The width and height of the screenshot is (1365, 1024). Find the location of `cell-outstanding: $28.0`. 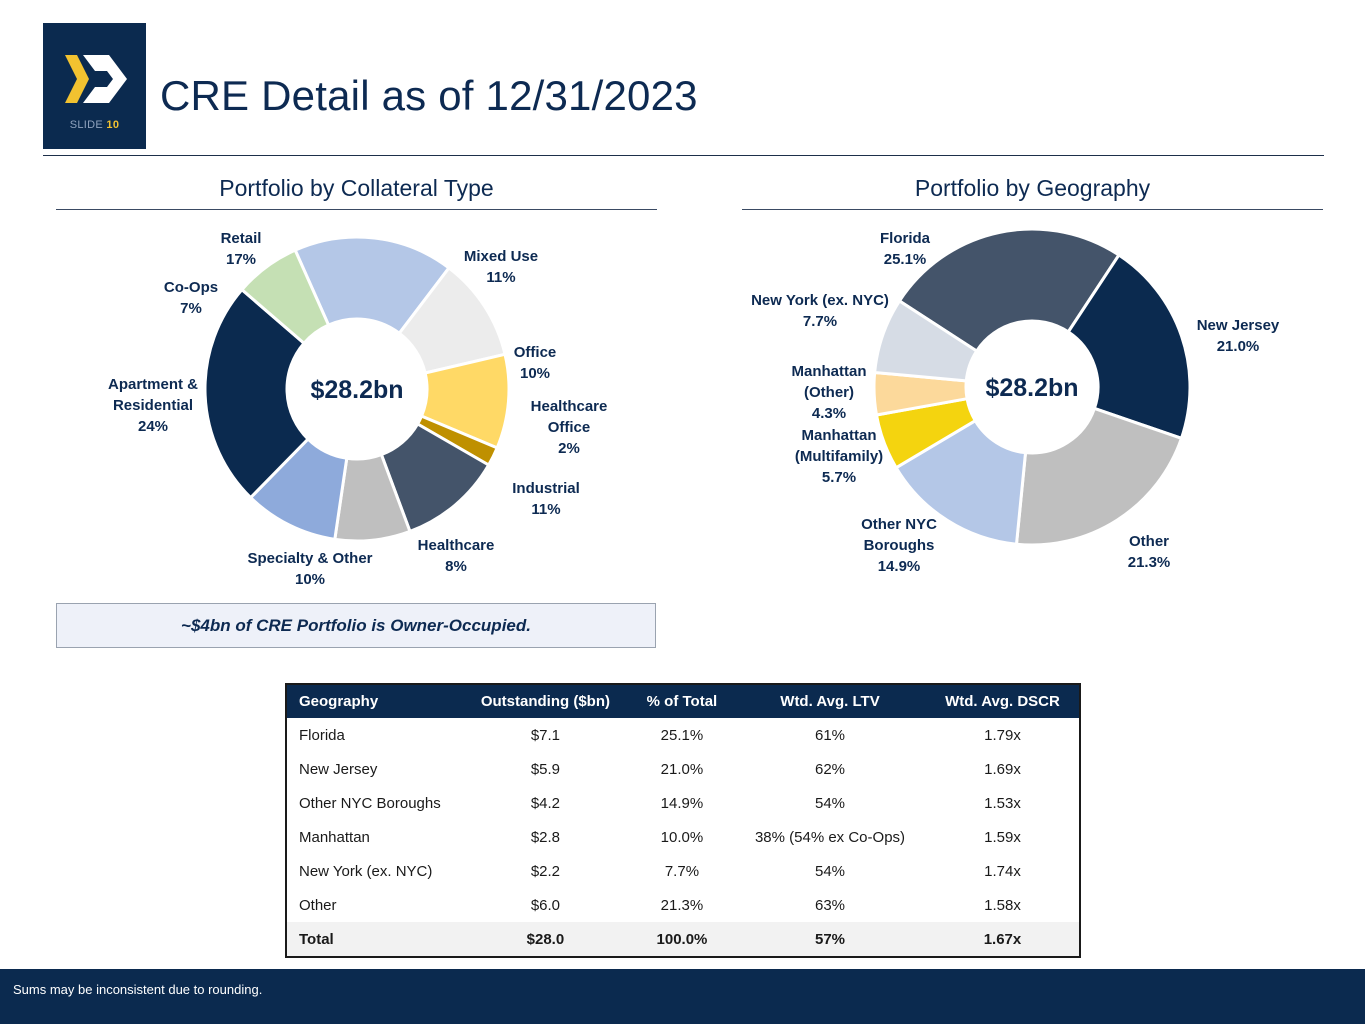

cell-outstanding: $28.0 is located at coordinates (545, 939).